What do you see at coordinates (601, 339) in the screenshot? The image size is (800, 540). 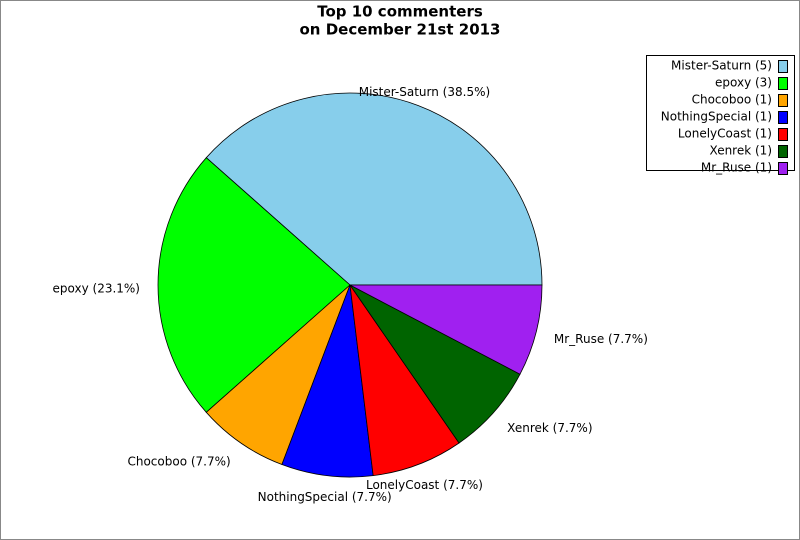 I see `slice-label: Mr_Ruse (7.7%)` at bounding box center [601, 339].